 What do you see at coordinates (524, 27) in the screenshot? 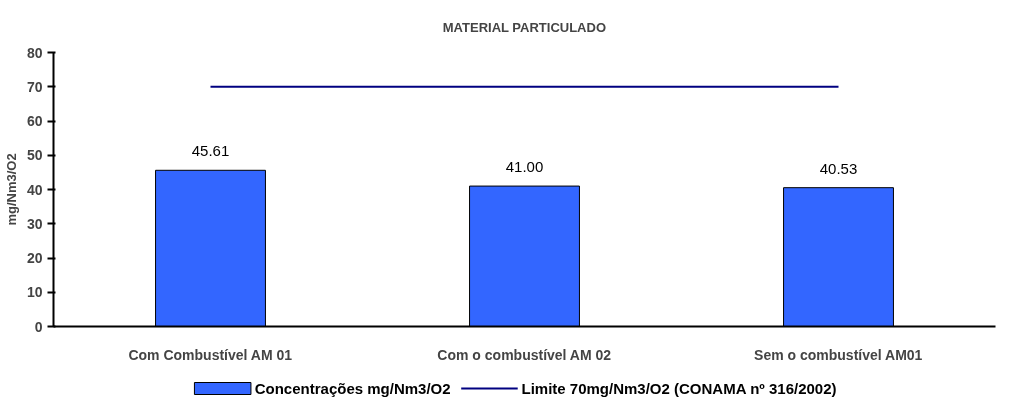
I see `chart-title: MATERIAL PARTICULADO` at bounding box center [524, 27].